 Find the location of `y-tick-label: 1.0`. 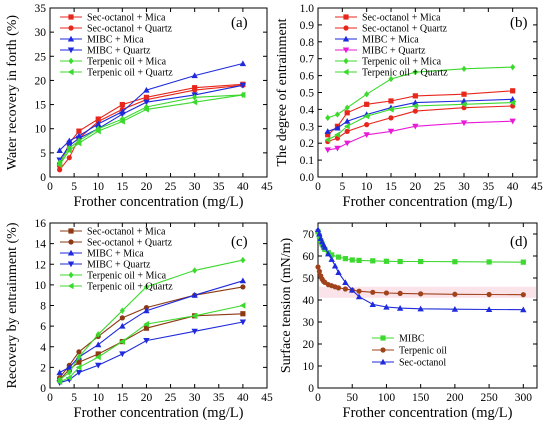

y-tick-label: 1.0 is located at coordinates (307, 9).